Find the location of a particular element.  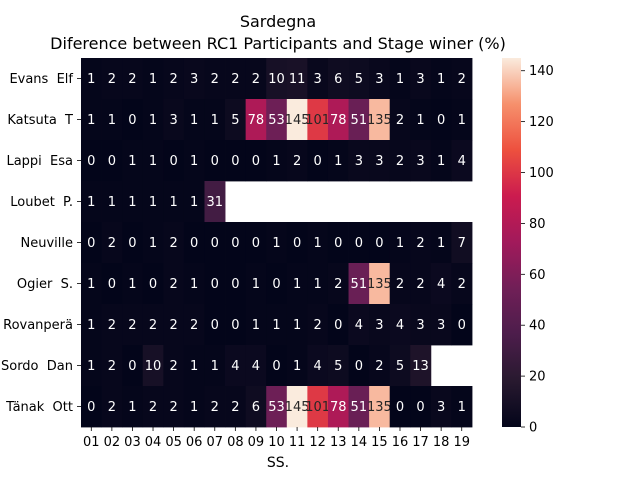

cell-value-label: 3 is located at coordinates (441, 407).